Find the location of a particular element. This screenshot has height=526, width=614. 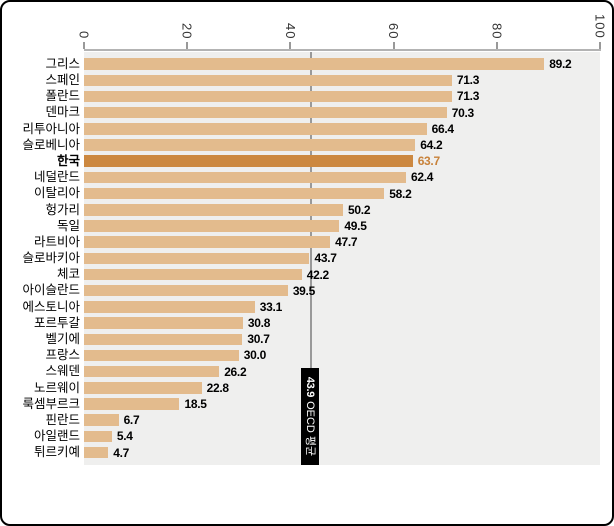

country-label: 이탈리아 is located at coordinates (56, 193).